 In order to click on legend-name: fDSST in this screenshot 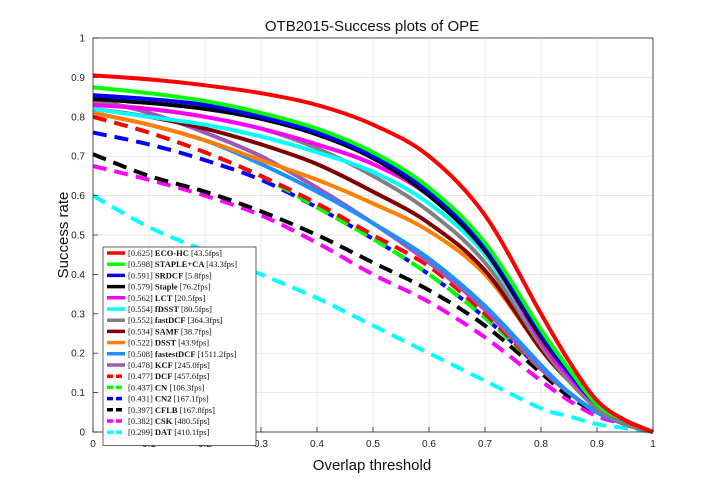, I will do `click(168, 309)`.